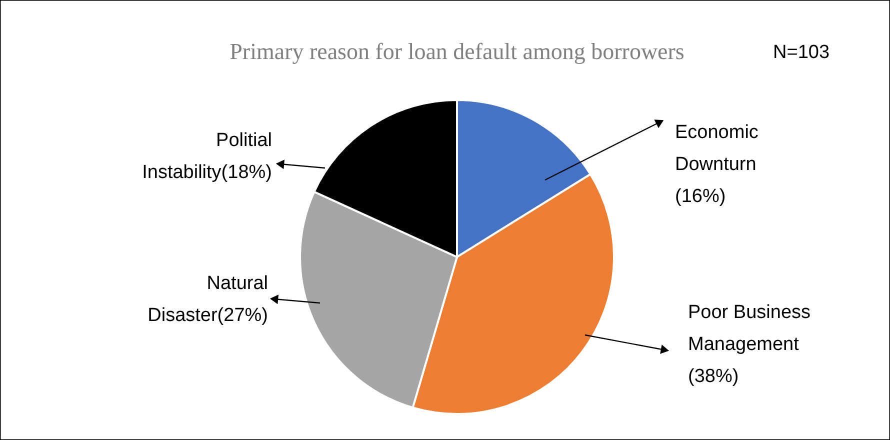 The height and width of the screenshot is (440, 890). Describe the element at coordinates (207, 156) in the screenshot. I see `legend-label: Politial Instability(18%)` at that location.